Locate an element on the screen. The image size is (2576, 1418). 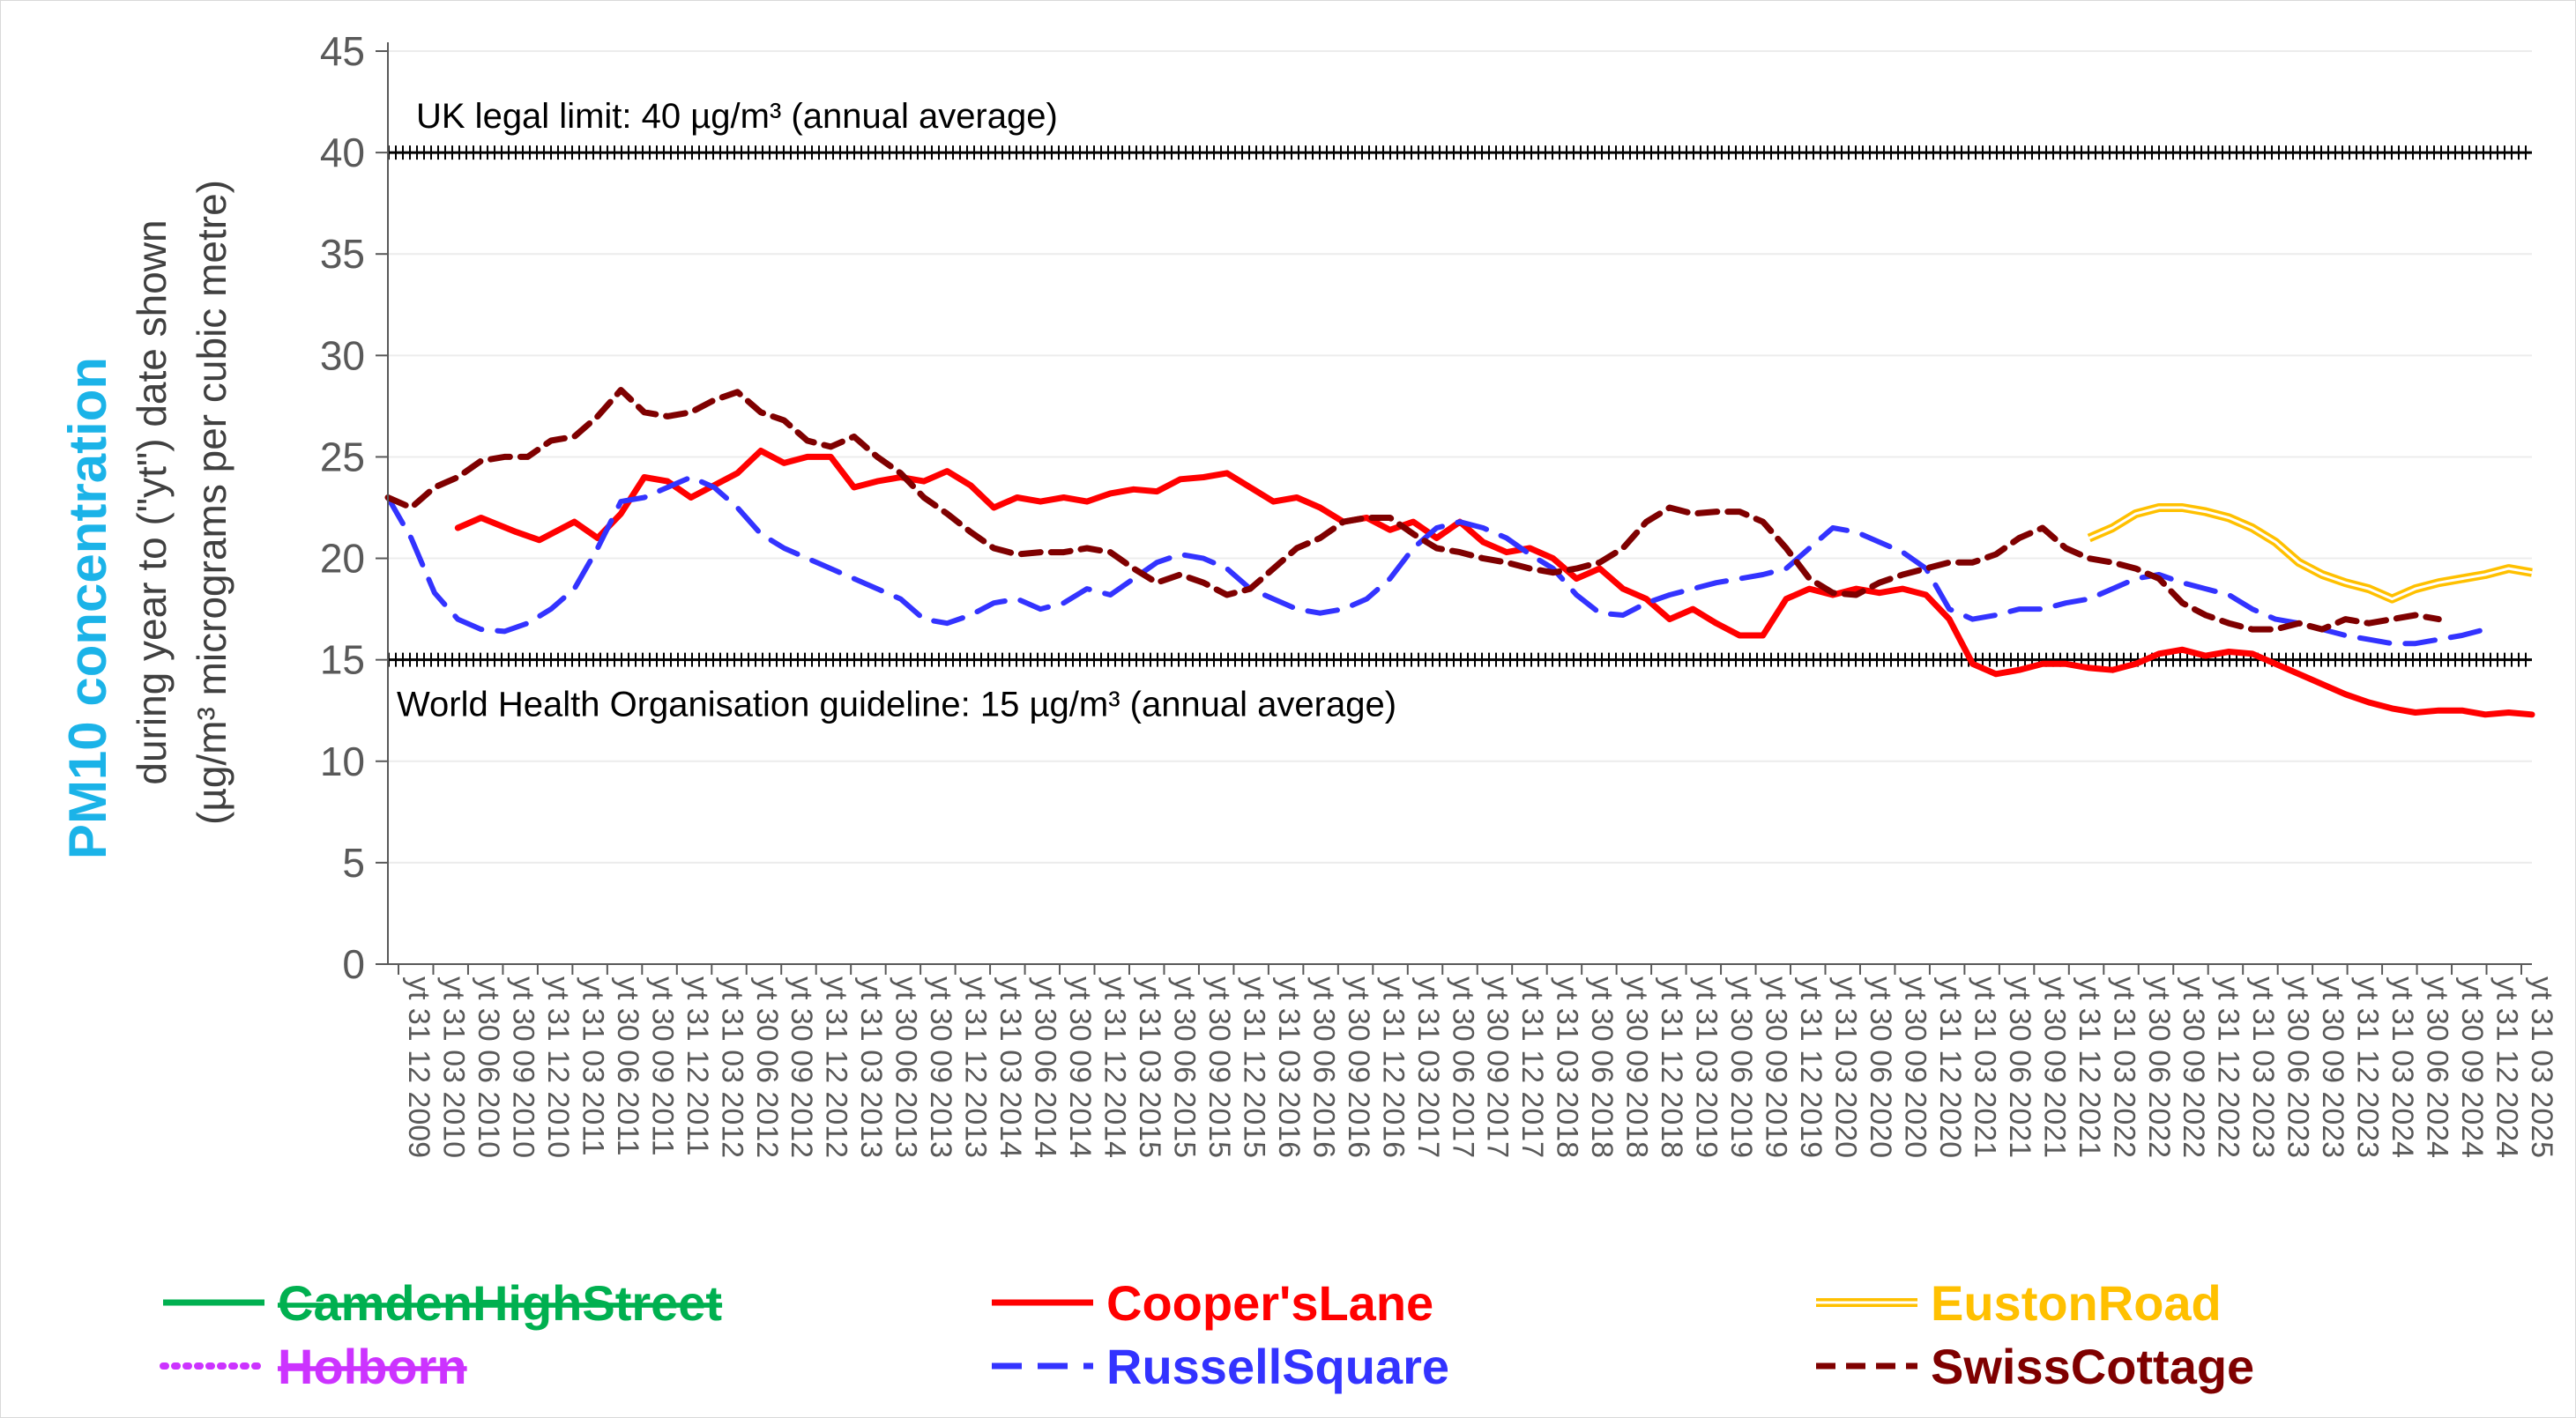
legend-label: SwissCottage is located at coordinates (2092, 1366).